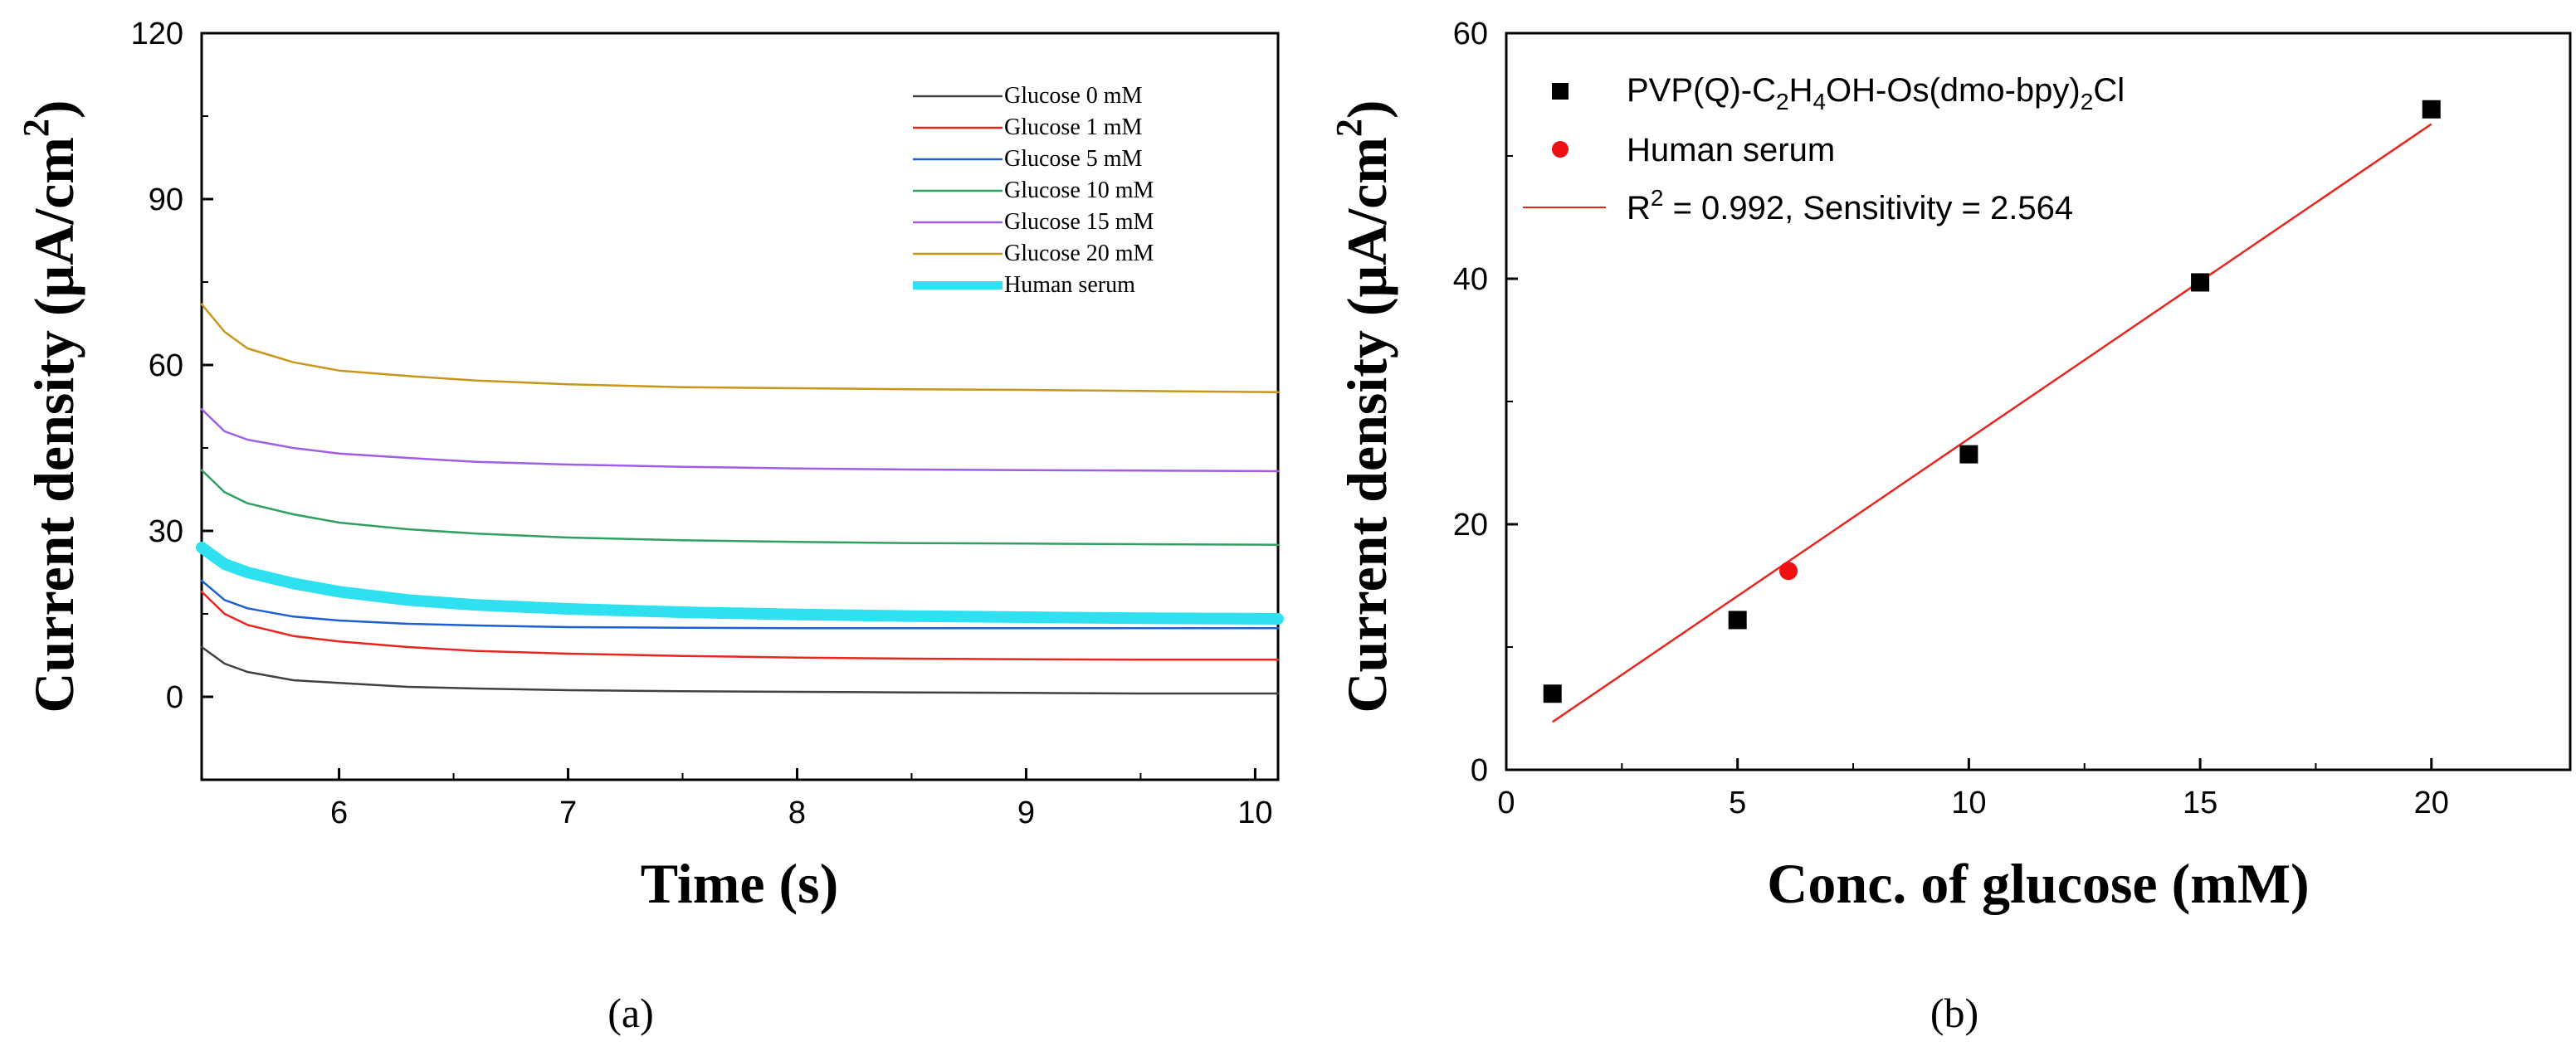 The height and width of the screenshot is (1056, 2576). Describe the element at coordinates (1366, 110) in the screenshot. I see `panel-b-y-title-suffix: )` at that location.